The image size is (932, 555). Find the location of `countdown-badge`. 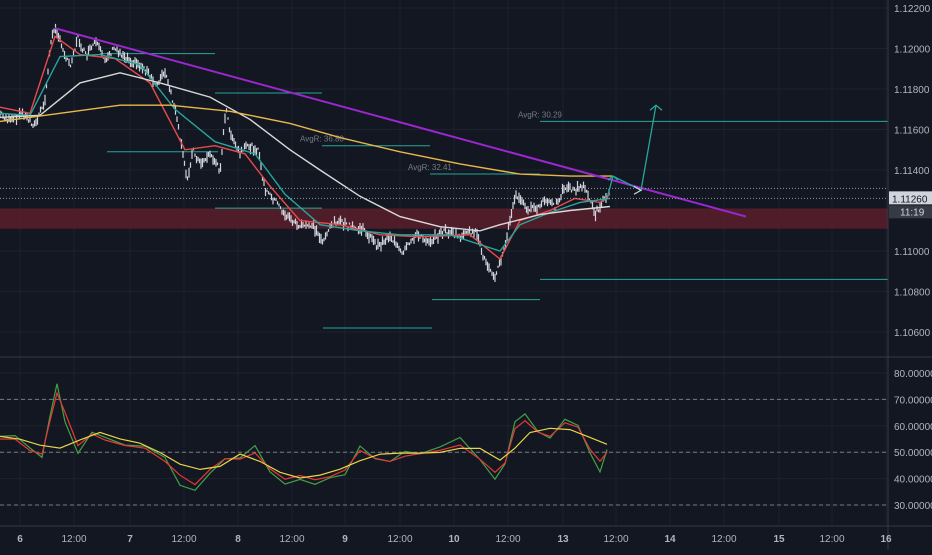

countdown-badge is located at coordinates (910, 212).